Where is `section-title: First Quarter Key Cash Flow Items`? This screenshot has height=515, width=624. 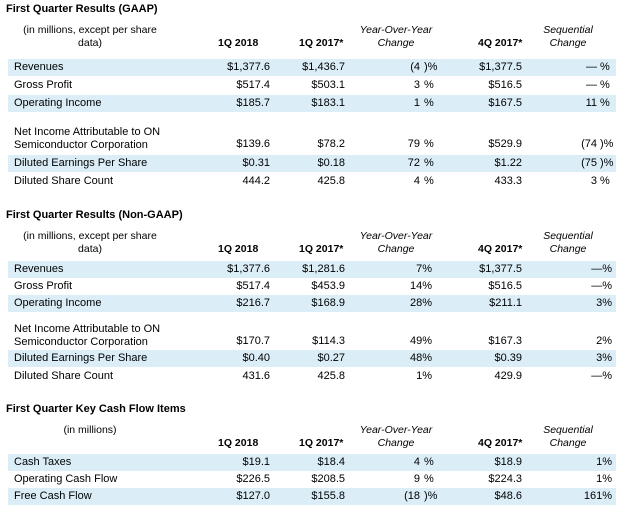
section-title: First Quarter Key Cash Flow Items is located at coordinates (96, 409).